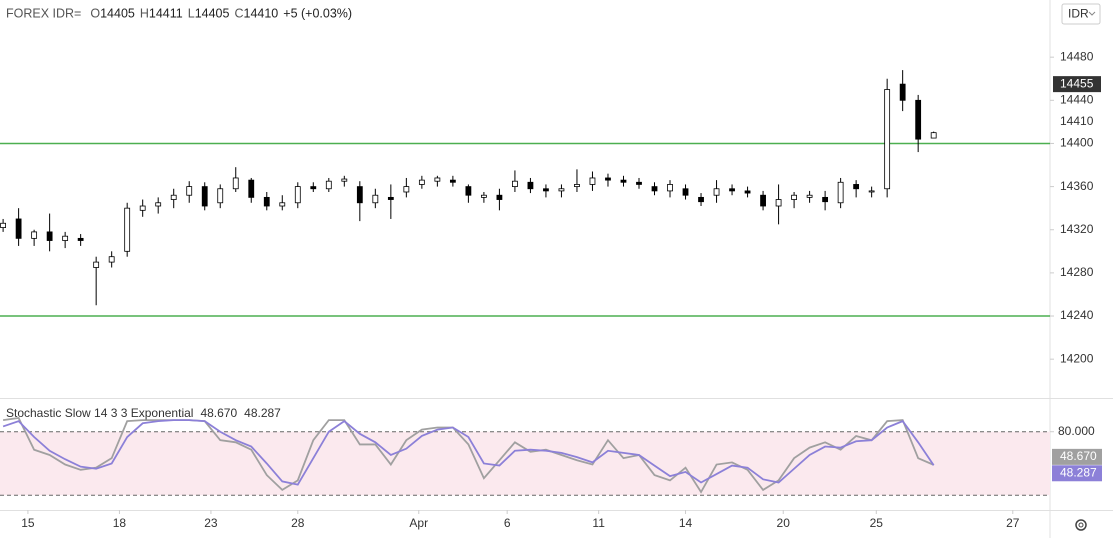 Image resolution: width=1113 pixels, height=538 pixels. What do you see at coordinates (418, 523) in the screenshot?
I see `x-tick-label: Apr` at bounding box center [418, 523].